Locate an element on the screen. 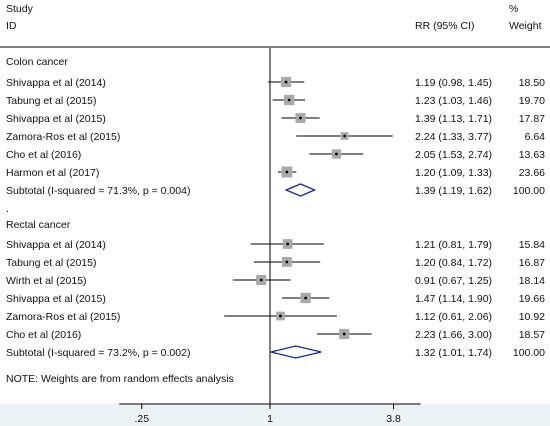 This screenshot has height=426, width=550. study-rr-ci: 1.12 (0.61, 2.06) is located at coordinates (453, 317).